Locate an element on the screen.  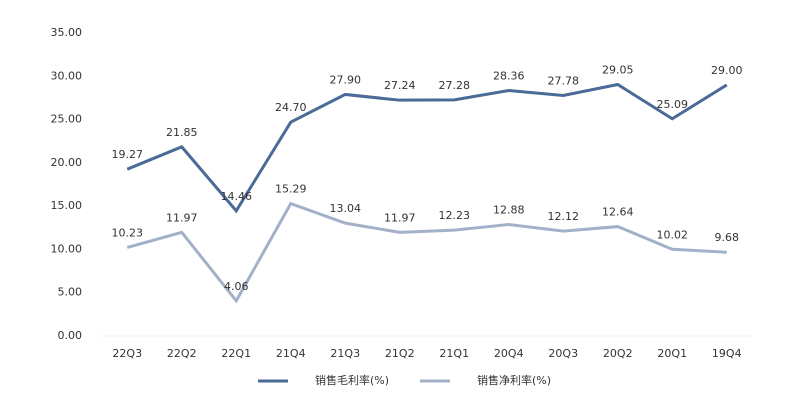
data-label: 28.36 is located at coordinates (509, 75).